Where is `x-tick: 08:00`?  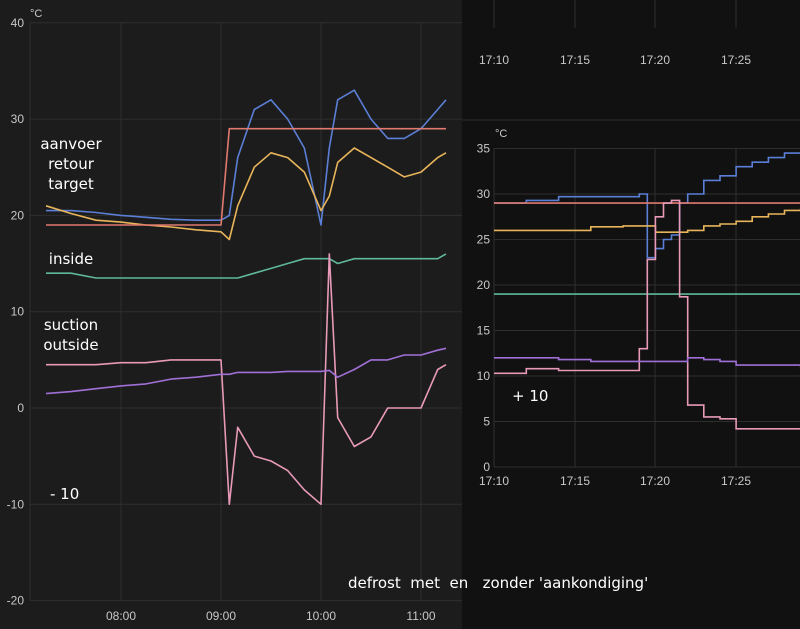
x-tick: 08:00 is located at coordinates (121, 616).